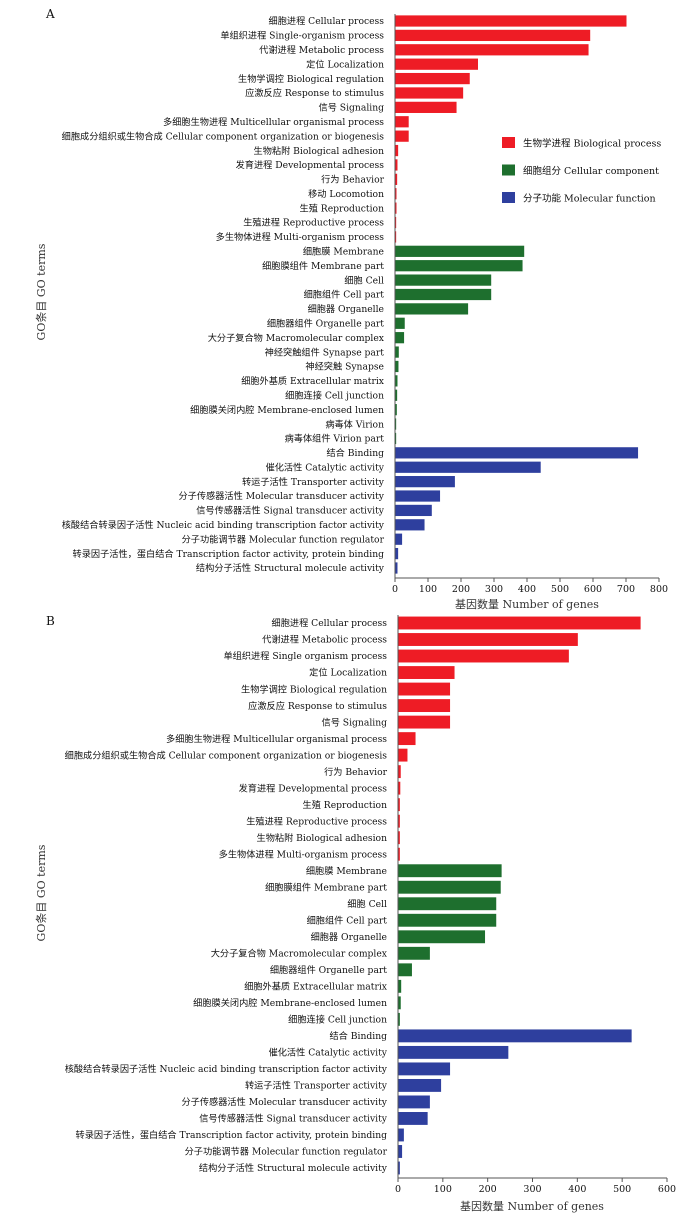  What do you see at coordinates (299, 954) in the screenshot?
I see `panel-b-category-label: 大分子复合物 Macromolecular complex` at bounding box center [299, 954].